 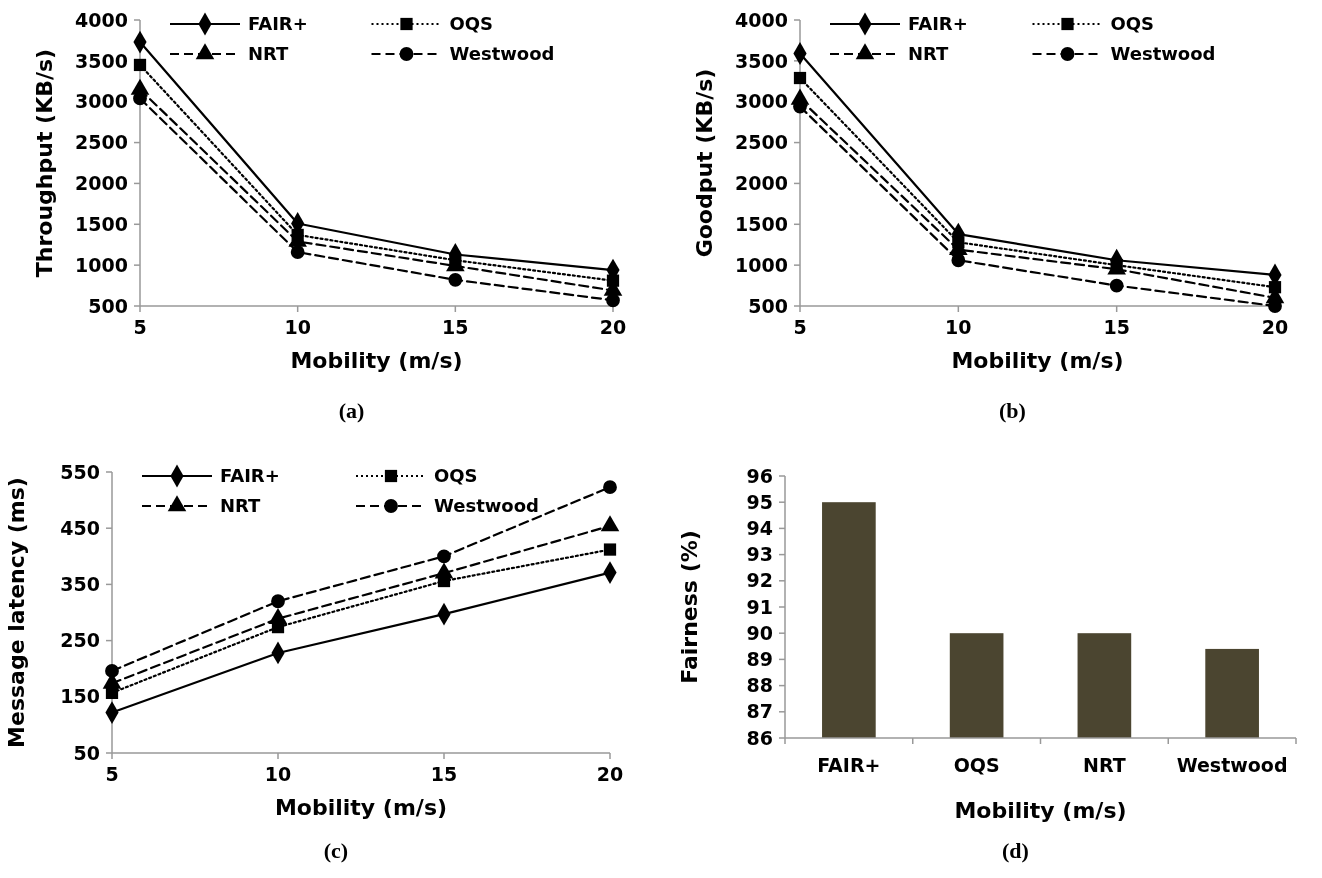 What do you see at coordinates (759, 711) in the screenshot?
I see `y-tick-label: 87` at bounding box center [759, 711].